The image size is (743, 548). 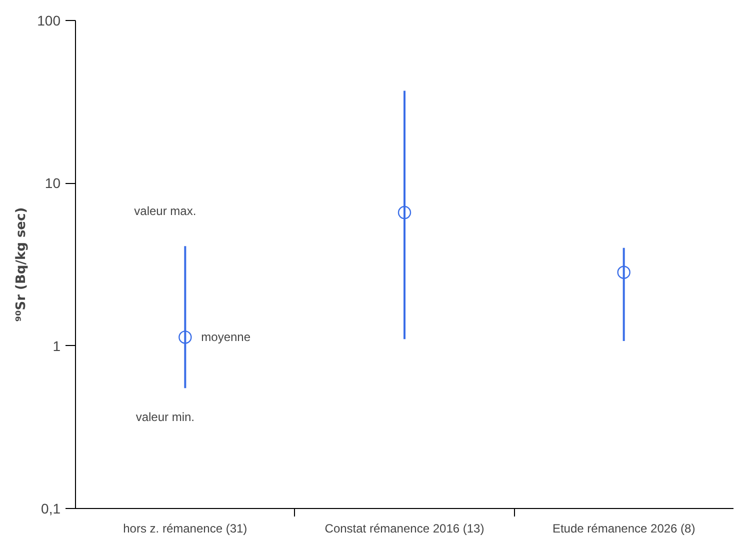 I want to click on y-axis-title: ⁹⁰Sr (Bq/kg sec), so click(x=22, y=264).